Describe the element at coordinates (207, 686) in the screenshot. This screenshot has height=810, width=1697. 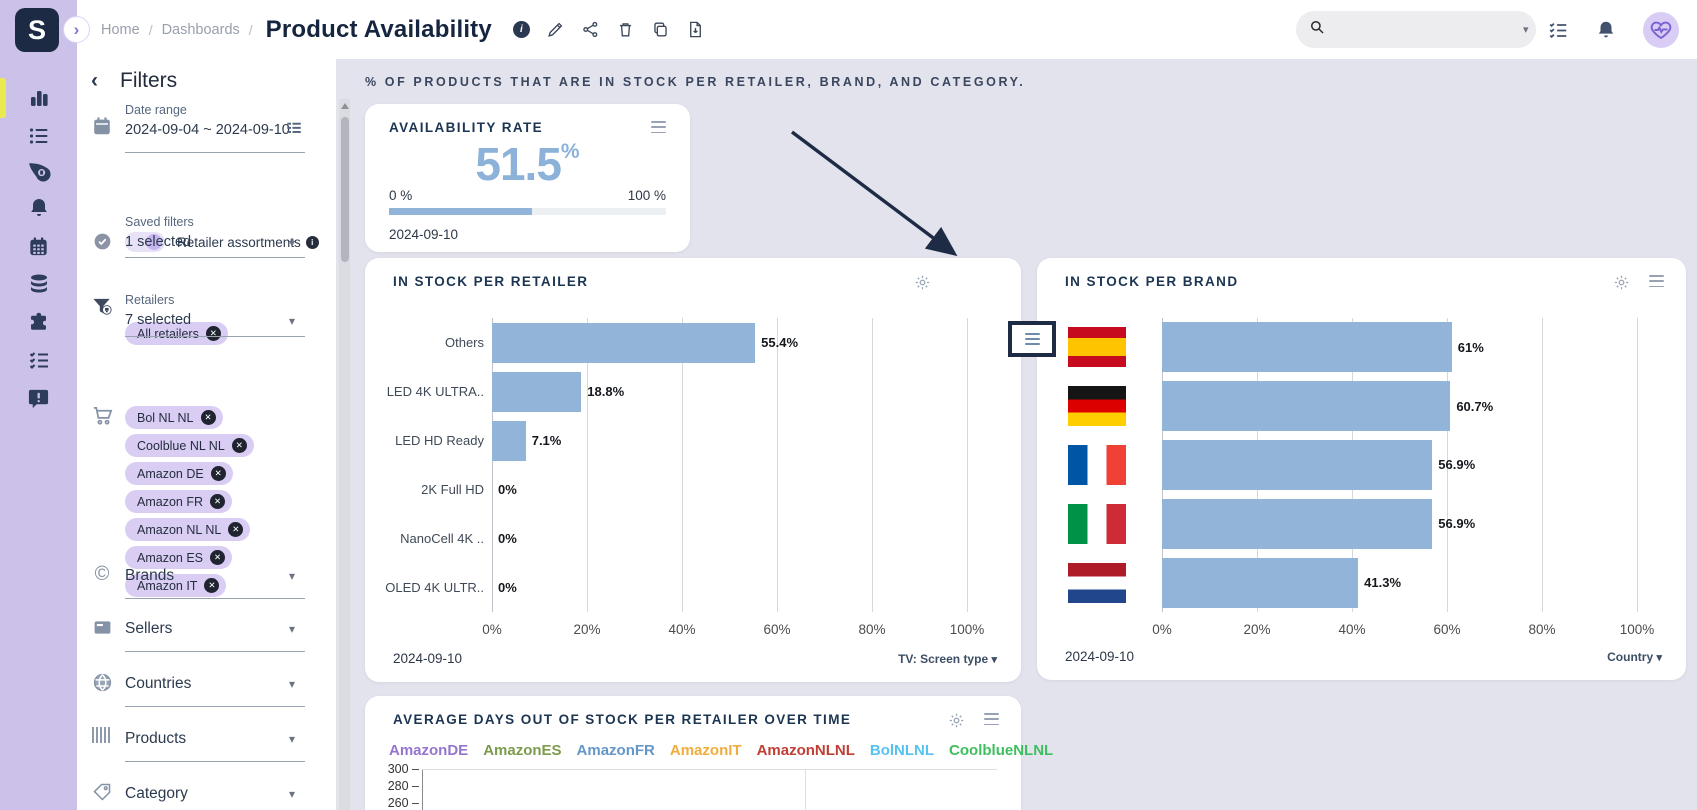
I see `filter-section-countries: Countries ▾` at that location.